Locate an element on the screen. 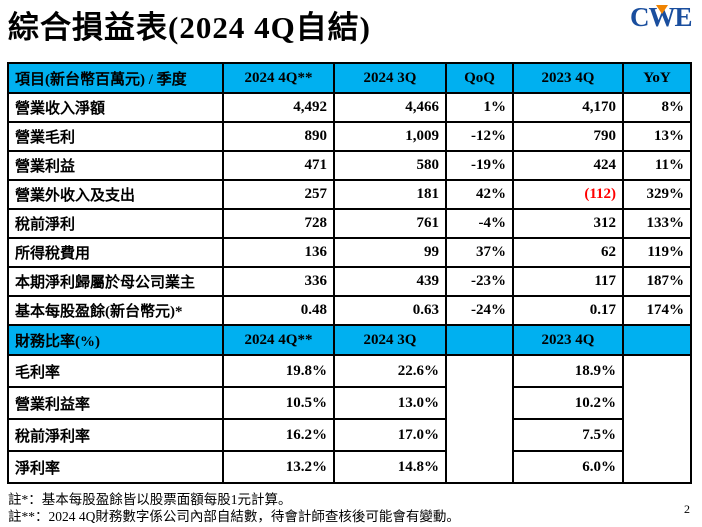  table-row-gross-profit: 營業毛利 890 1,009 -12% 790 13% is located at coordinates (349, 136).